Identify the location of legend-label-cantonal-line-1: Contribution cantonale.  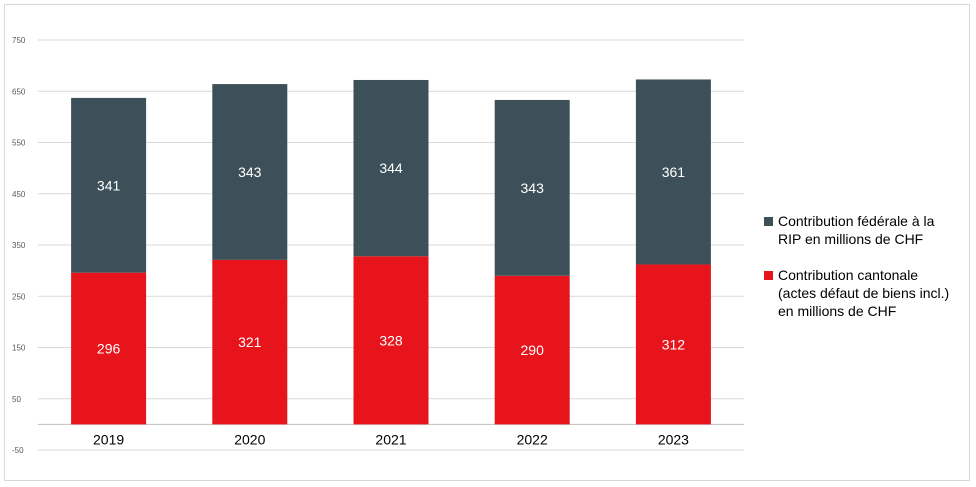
(848, 275).